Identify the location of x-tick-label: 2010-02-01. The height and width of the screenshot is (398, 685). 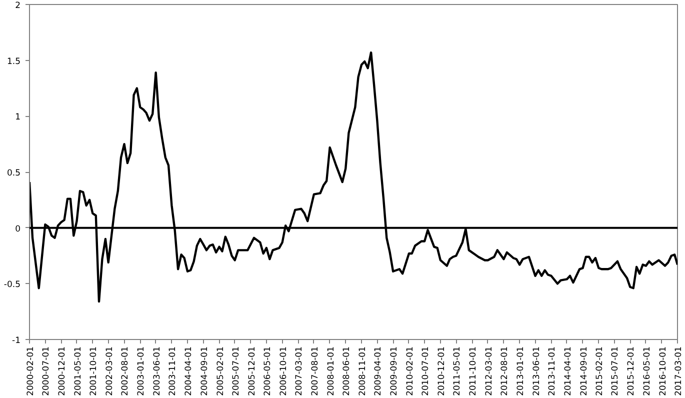
(410, 371).